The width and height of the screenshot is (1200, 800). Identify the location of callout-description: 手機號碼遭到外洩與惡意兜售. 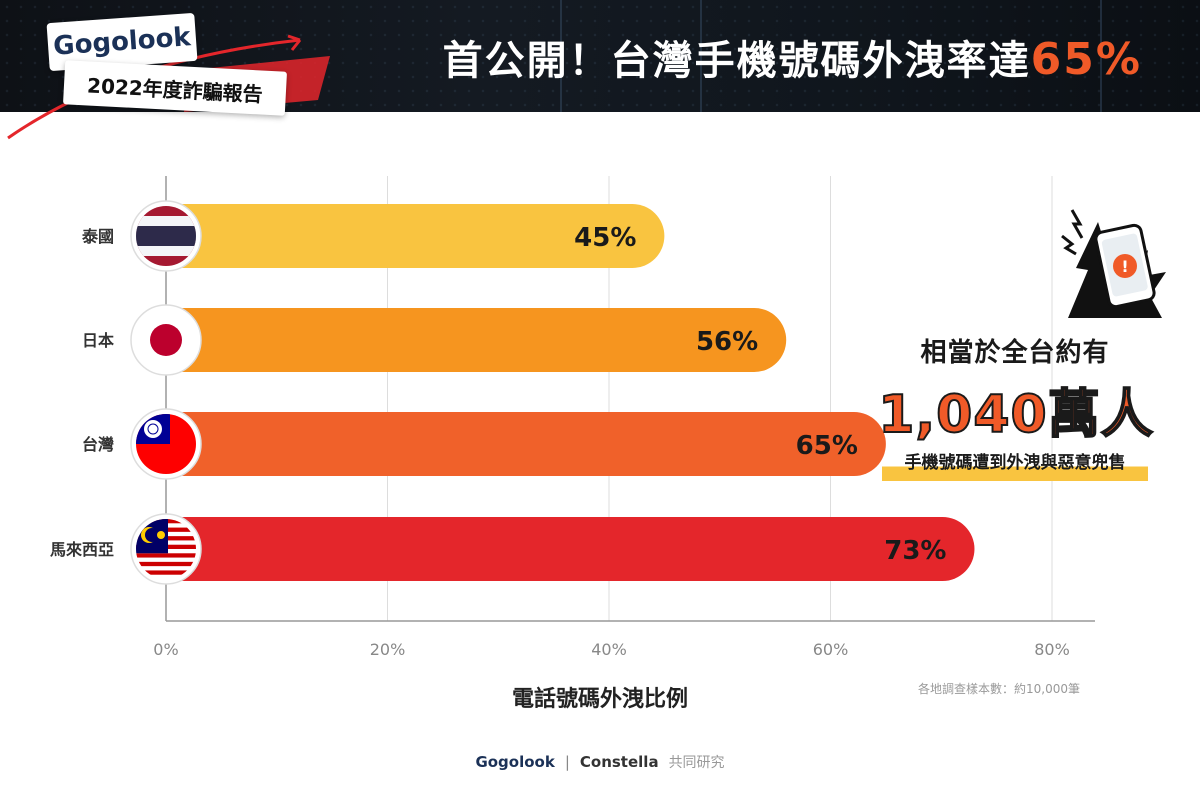
(1015, 465).